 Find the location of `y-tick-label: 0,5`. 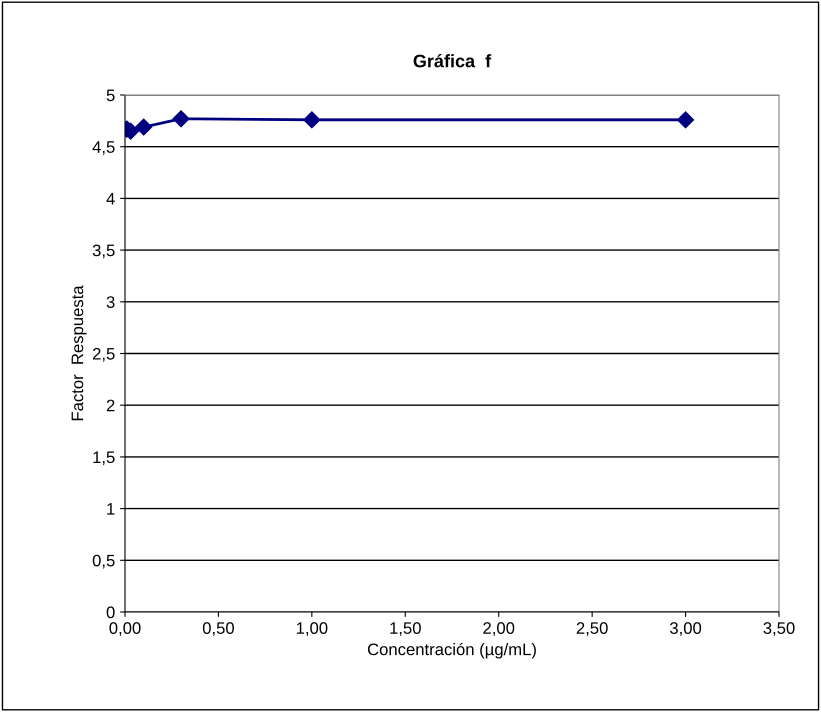

y-tick-label: 0,5 is located at coordinates (103, 561).